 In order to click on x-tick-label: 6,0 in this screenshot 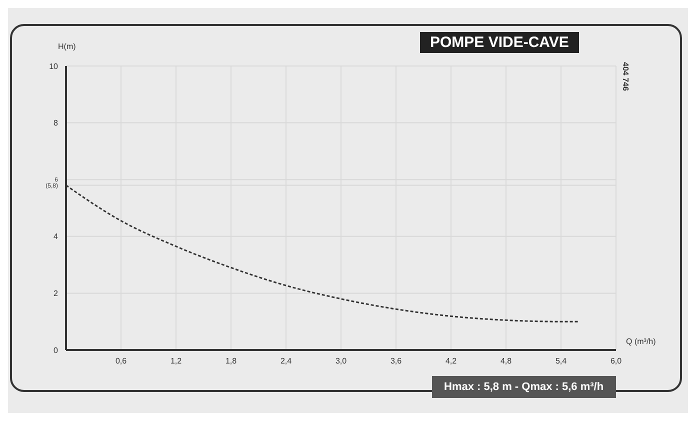, I will do `click(616, 361)`.